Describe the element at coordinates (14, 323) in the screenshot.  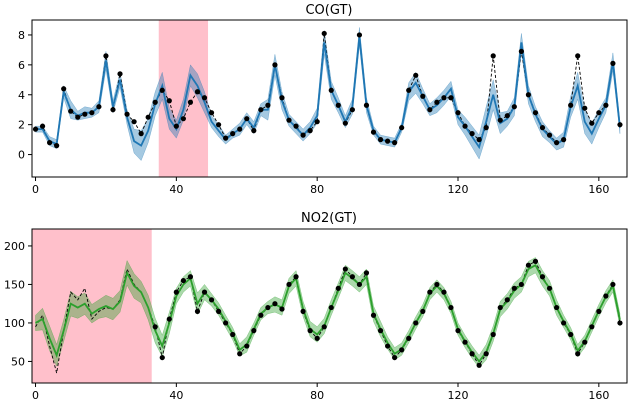
I see `y-tick-label: 100` at that location.